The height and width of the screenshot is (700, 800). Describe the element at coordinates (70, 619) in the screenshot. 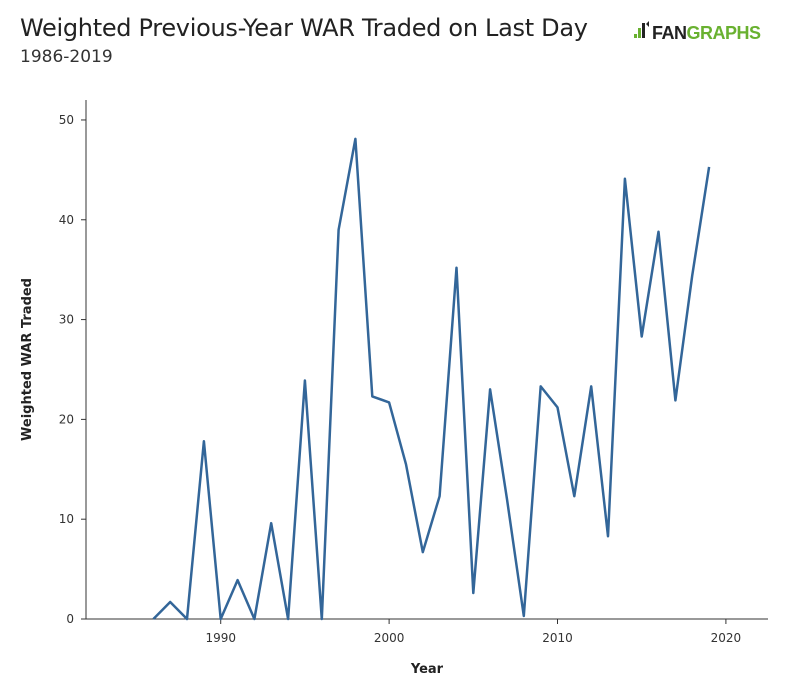

I see `y-tick-label: 0` at that location.